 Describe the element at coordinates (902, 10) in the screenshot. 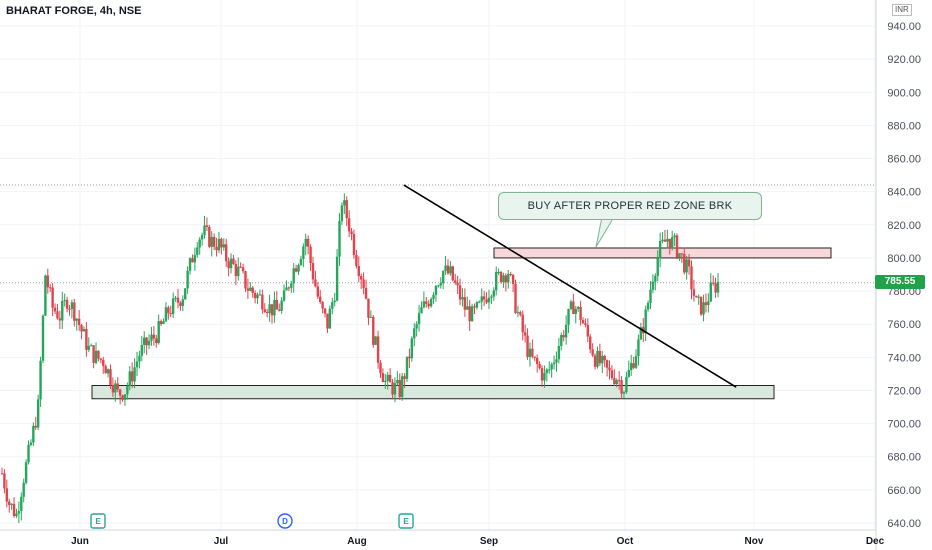

I see `currency-badge: INR` at that location.